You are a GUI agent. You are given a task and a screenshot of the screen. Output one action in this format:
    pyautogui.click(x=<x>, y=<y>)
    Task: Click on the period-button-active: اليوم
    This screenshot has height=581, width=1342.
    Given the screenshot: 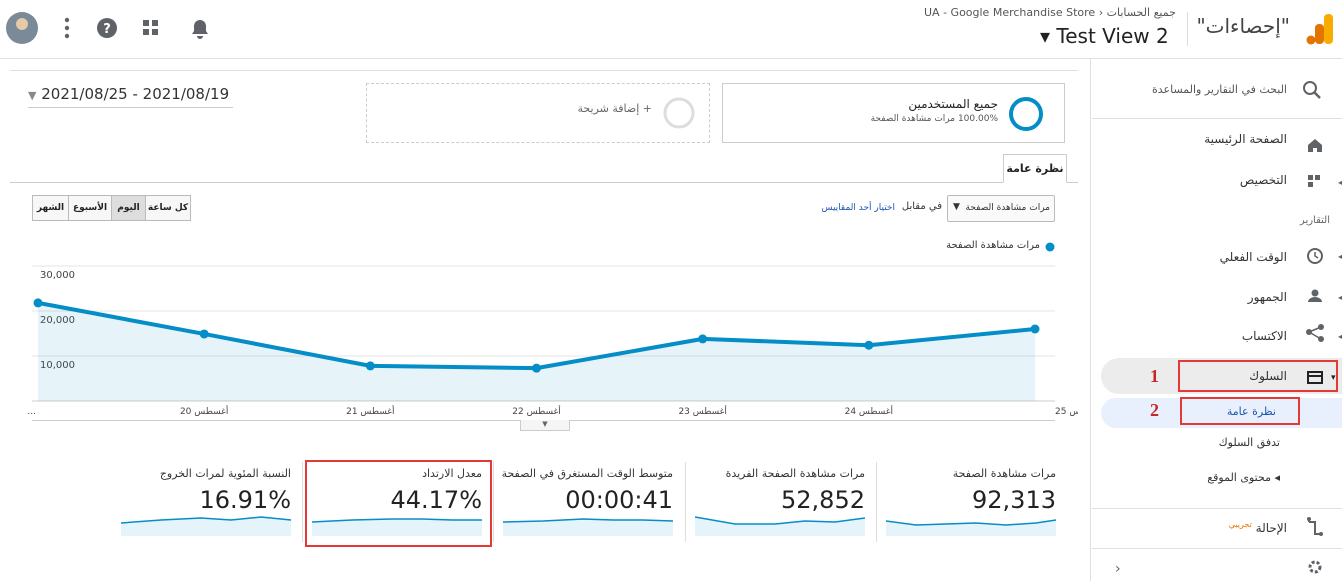 What is the action you would take?
    pyautogui.click(x=128, y=208)
    